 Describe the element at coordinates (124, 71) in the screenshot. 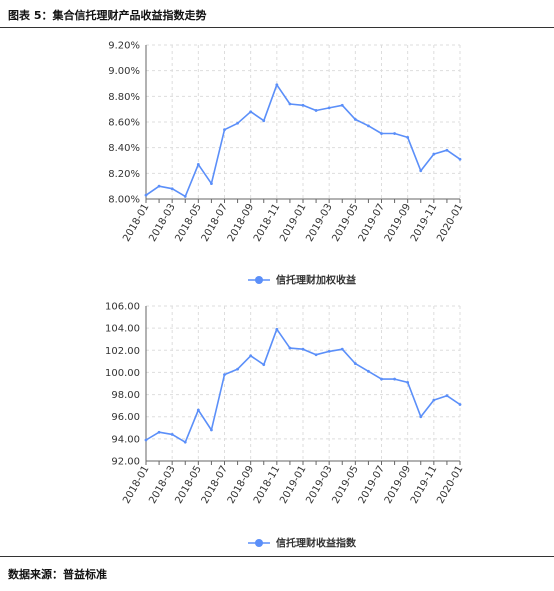

I see `y-tick-label: 9.00%` at that location.